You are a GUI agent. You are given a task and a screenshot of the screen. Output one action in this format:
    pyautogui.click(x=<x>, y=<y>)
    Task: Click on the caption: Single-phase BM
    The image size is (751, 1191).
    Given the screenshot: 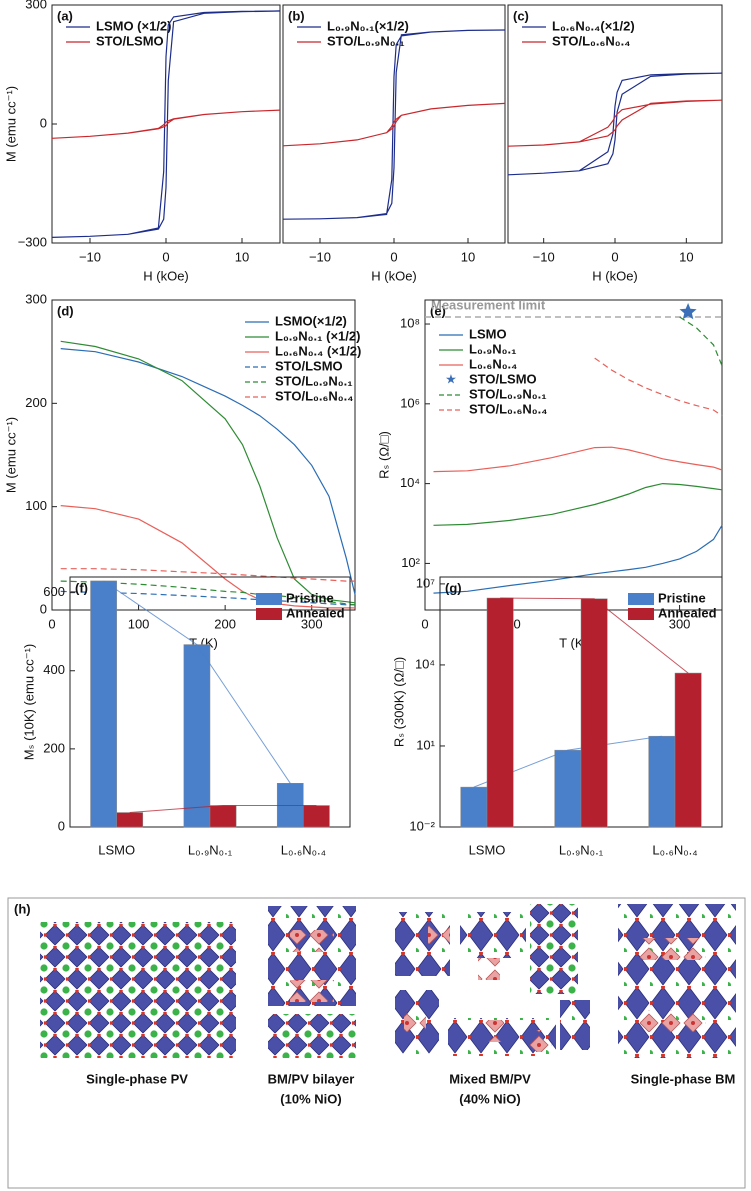 What is the action you would take?
    pyautogui.click(x=683, y=1078)
    